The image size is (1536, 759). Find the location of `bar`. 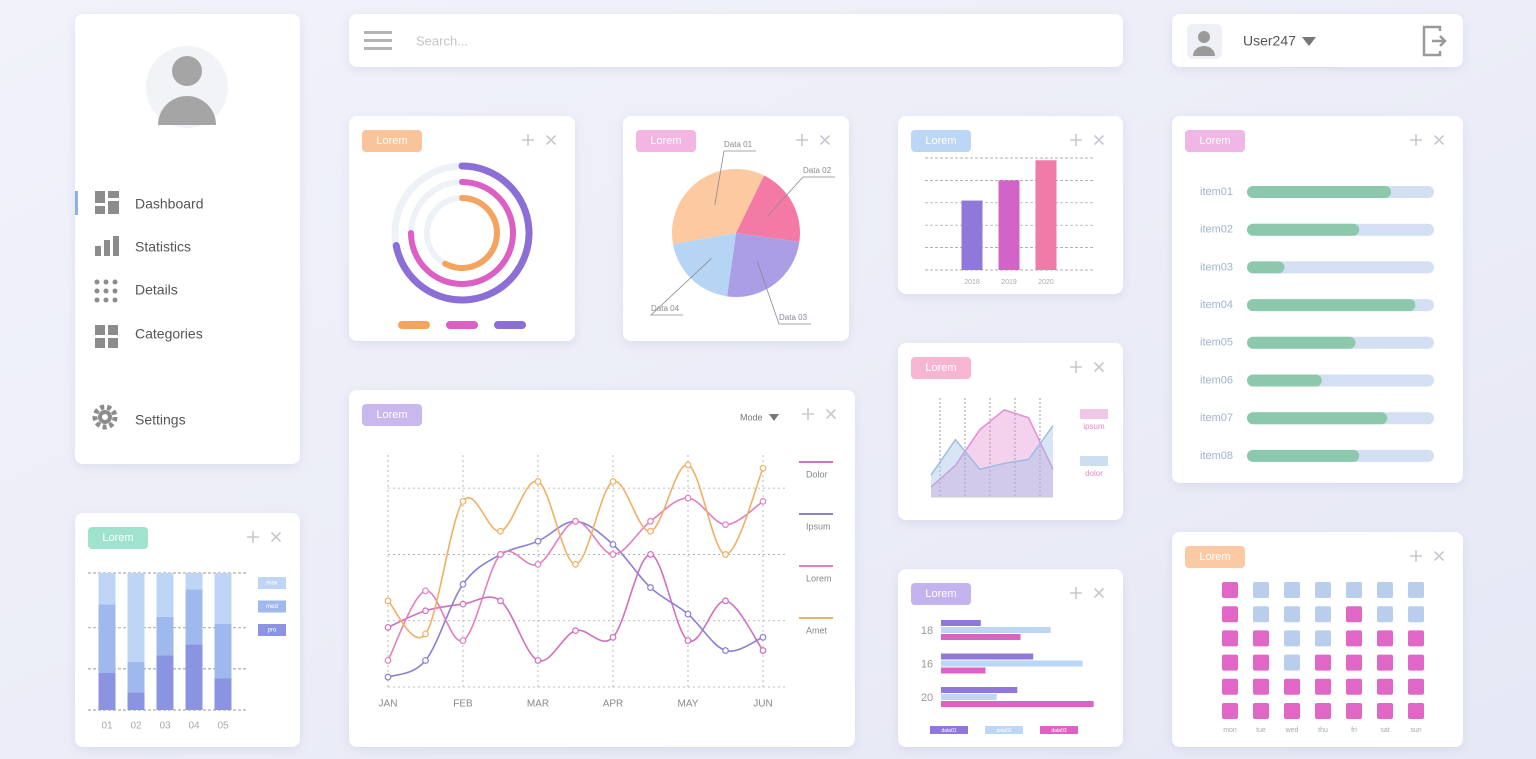

bar is located at coordinates (1046, 215).